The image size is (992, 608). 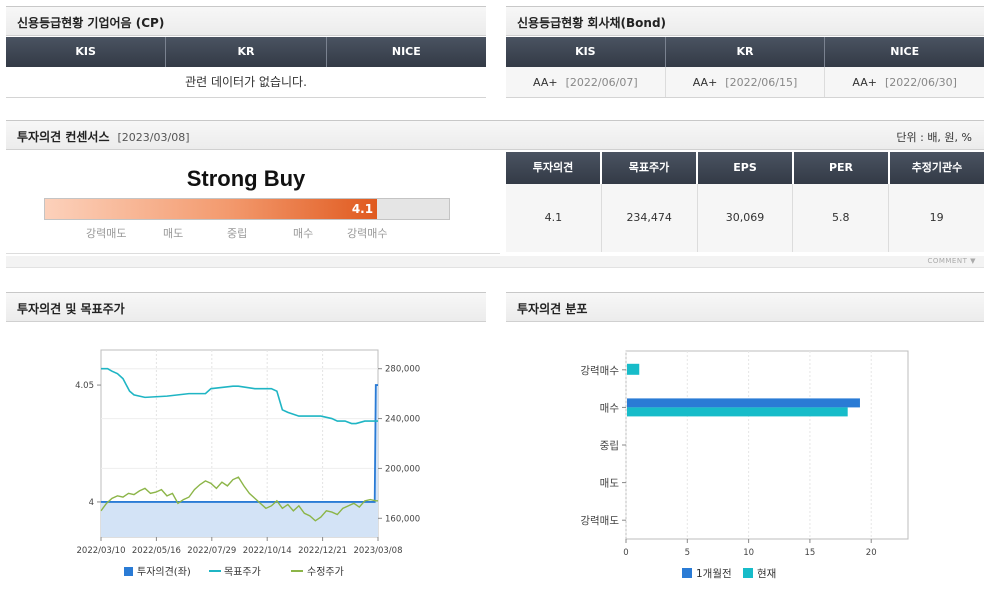 I want to click on consensus-section-header: 투자의견 컨센서스 [2023/03/08] 단위 : 배, 원, %, so click(x=495, y=135).